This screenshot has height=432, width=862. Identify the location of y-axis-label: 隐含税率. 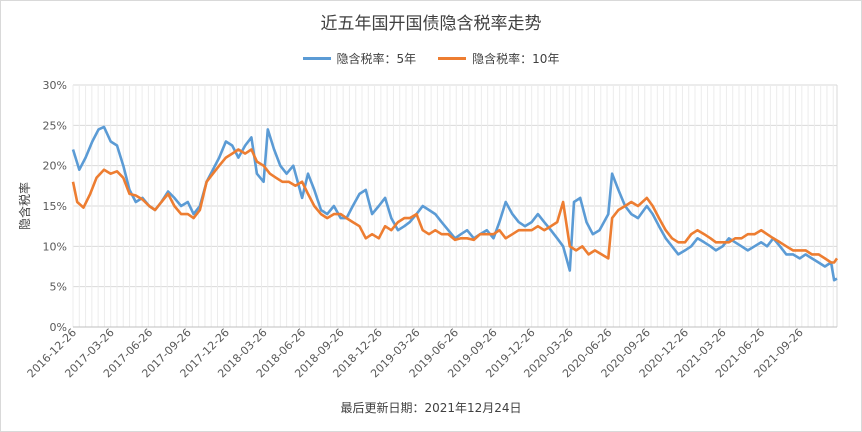
(24, 206).